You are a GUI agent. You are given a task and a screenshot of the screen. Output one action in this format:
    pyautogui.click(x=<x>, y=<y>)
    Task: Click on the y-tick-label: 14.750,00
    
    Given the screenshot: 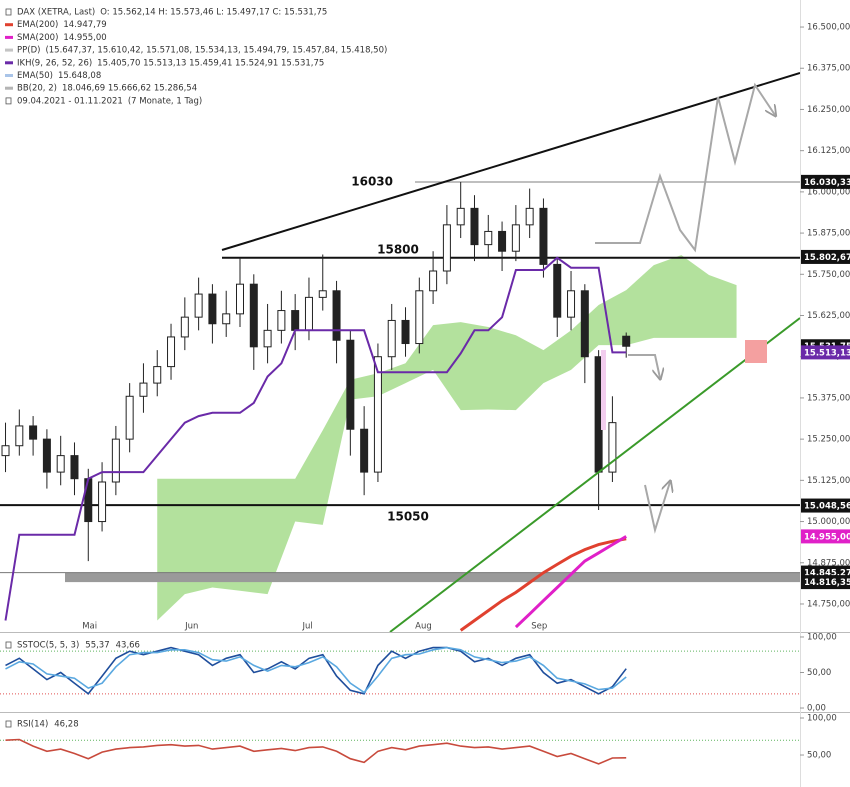 What is the action you would take?
    pyautogui.click(x=828, y=604)
    